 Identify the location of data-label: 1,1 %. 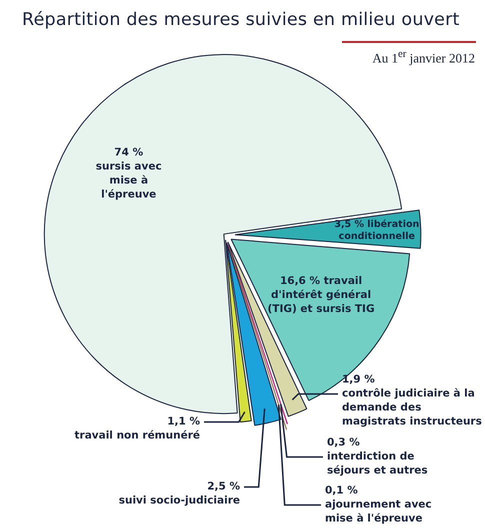
(183, 422).